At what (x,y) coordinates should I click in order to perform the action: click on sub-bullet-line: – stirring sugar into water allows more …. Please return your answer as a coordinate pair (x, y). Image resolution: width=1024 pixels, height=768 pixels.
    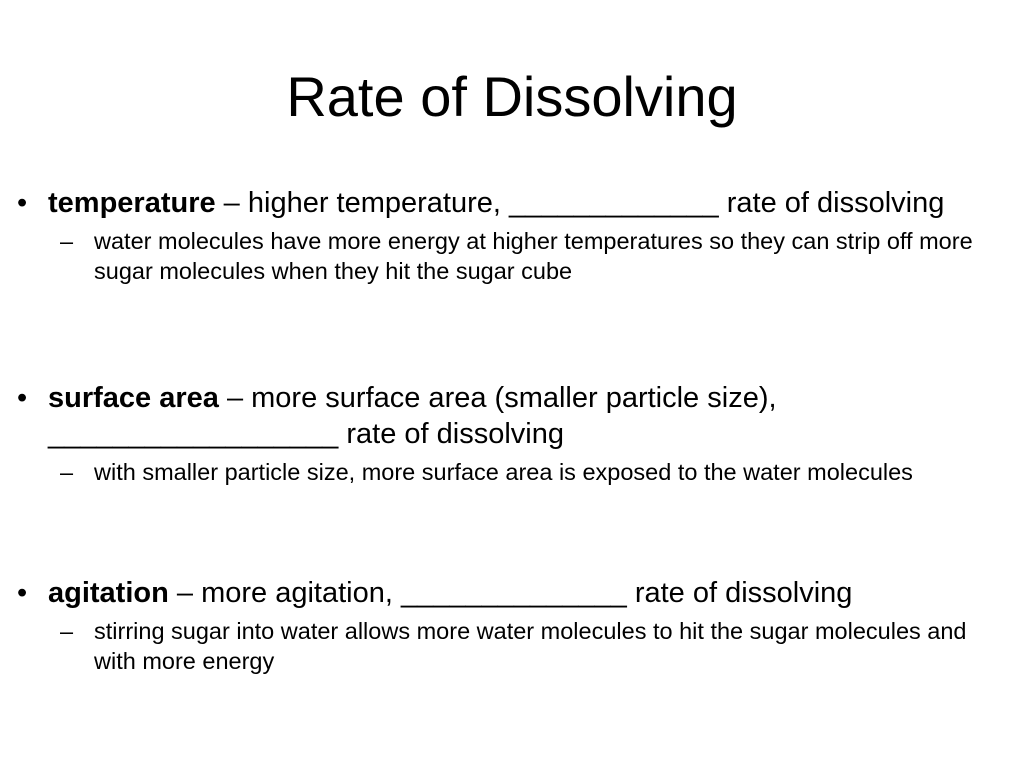
    Looking at the image, I should click on (531, 646).